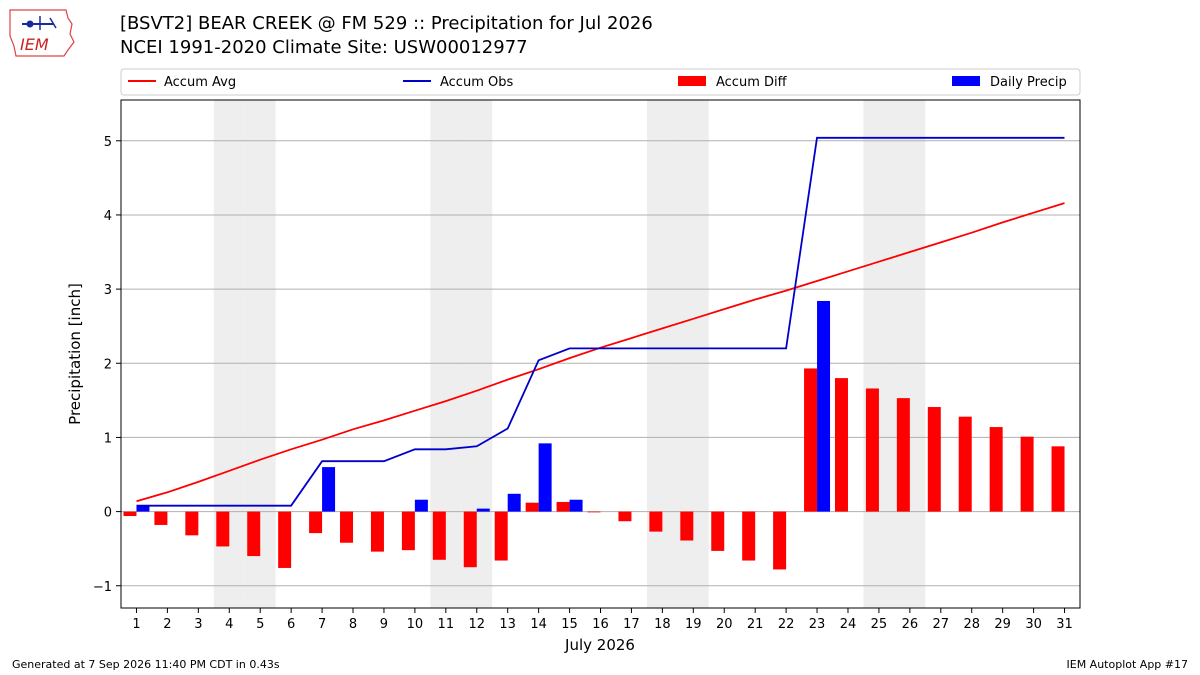  What do you see at coordinates (415, 624) in the screenshot?
I see `x-tick-label: 10` at bounding box center [415, 624].